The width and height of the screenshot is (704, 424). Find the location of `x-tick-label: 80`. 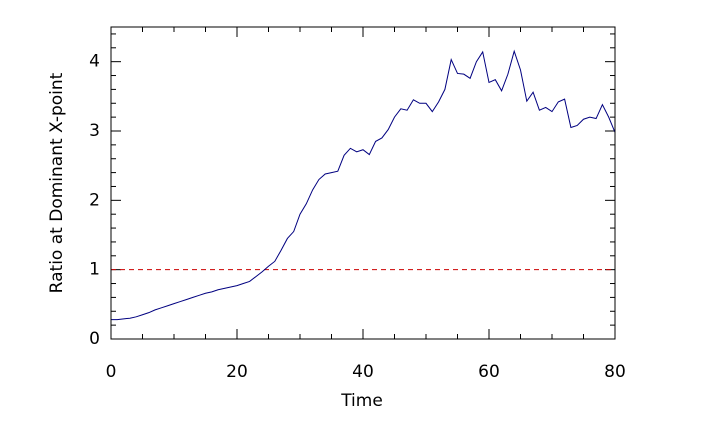

x-tick-label: 80 is located at coordinates (615, 372).